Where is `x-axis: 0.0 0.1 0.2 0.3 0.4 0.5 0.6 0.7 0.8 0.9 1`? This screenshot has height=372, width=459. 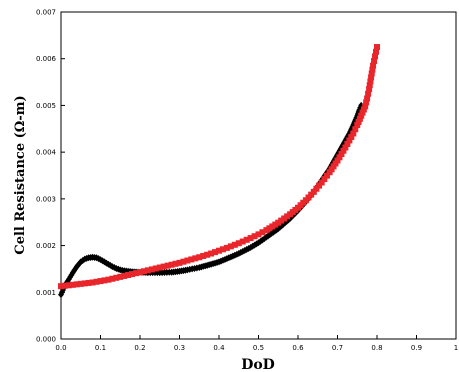
x-axis: 0.0 0.1 0.2 0.3 0.4 0.5 0.6 0.7 0.8 0.9 1 is located at coordinates (256, 343).